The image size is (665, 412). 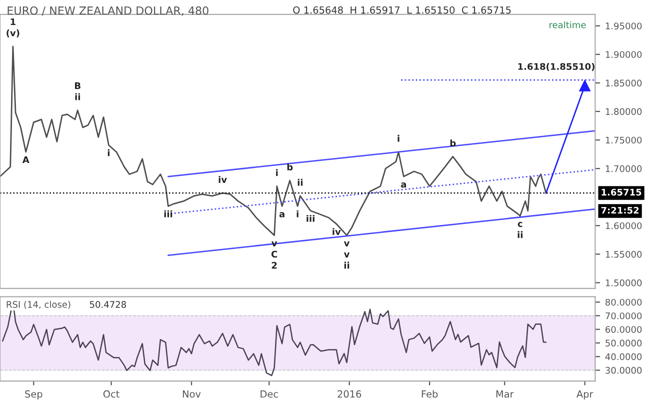 What do you see at coordinates (26, 160) in the screenshot?
I see `annotation: A` at bounding box center [26, 160].